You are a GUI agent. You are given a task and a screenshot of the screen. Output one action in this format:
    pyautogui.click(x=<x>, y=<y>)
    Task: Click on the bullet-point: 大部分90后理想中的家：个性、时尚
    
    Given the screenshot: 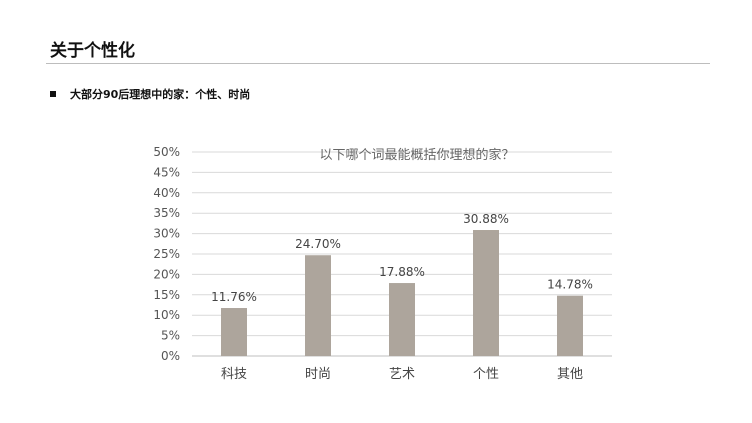 What is the action you would take?
    pyautogui.click(x=150, y=94)
    